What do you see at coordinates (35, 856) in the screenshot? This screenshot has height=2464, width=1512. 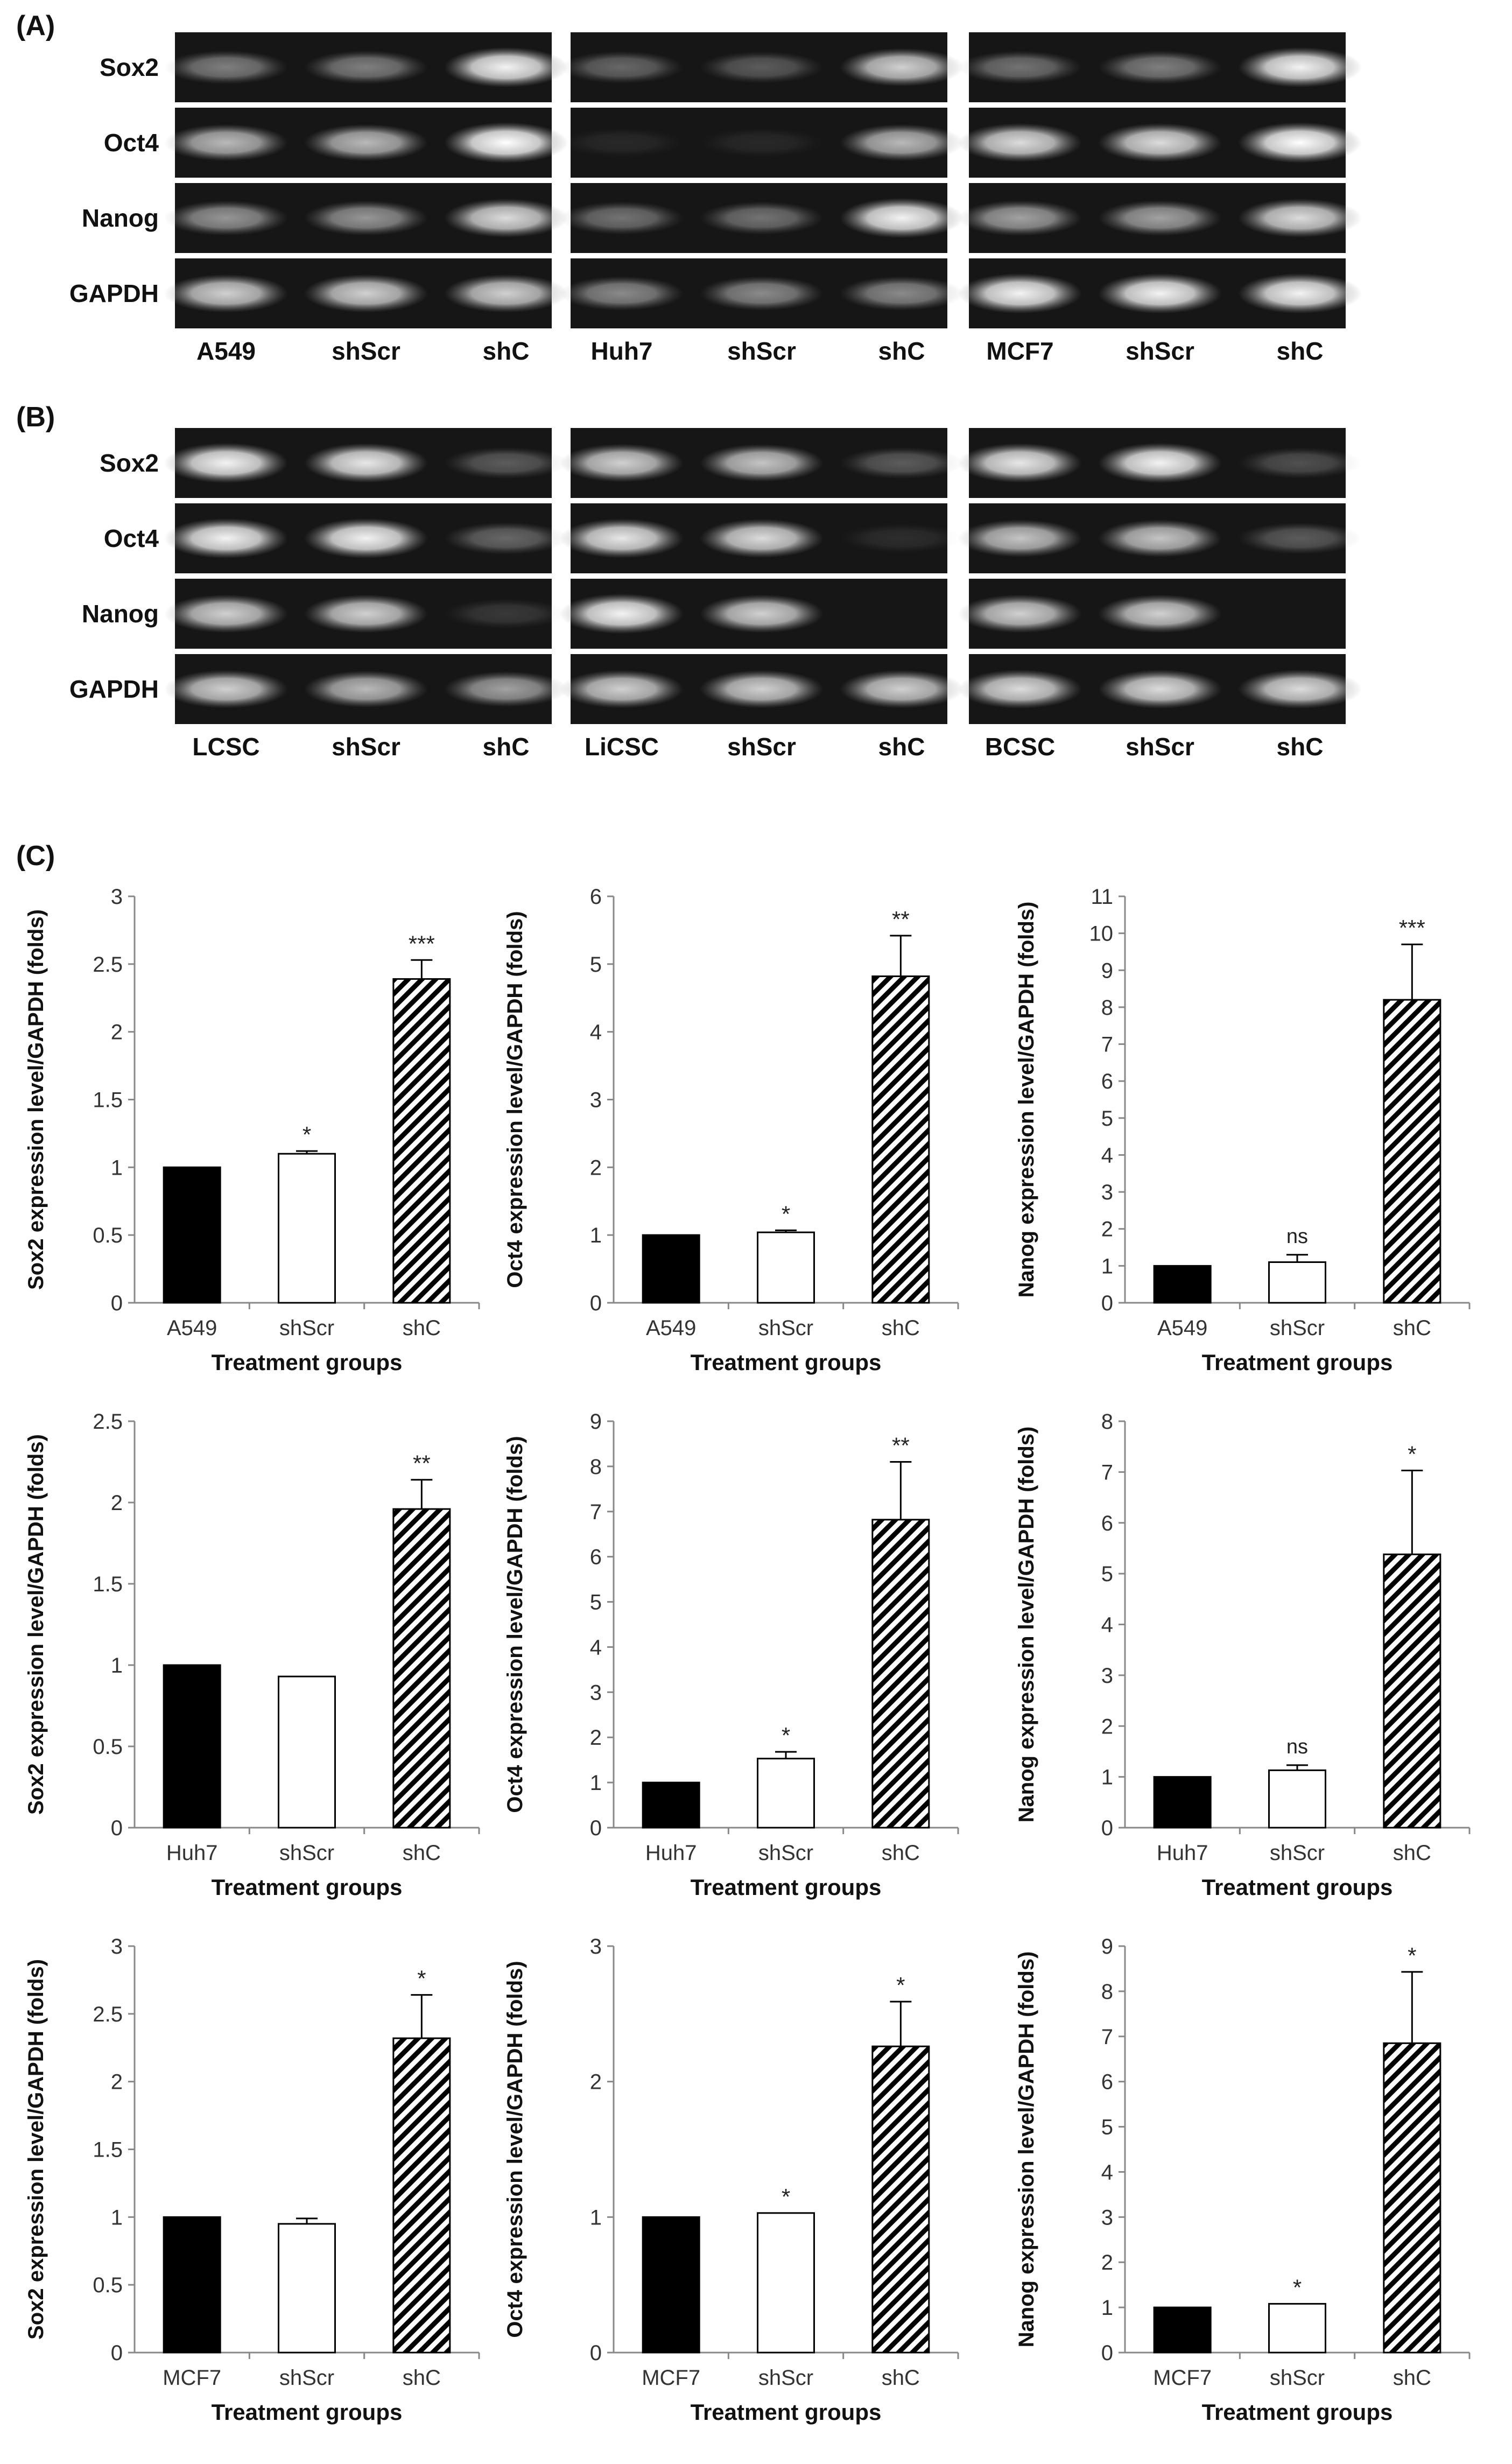 I see `panel-label-c: (C)` at bounding box center [35, 856].